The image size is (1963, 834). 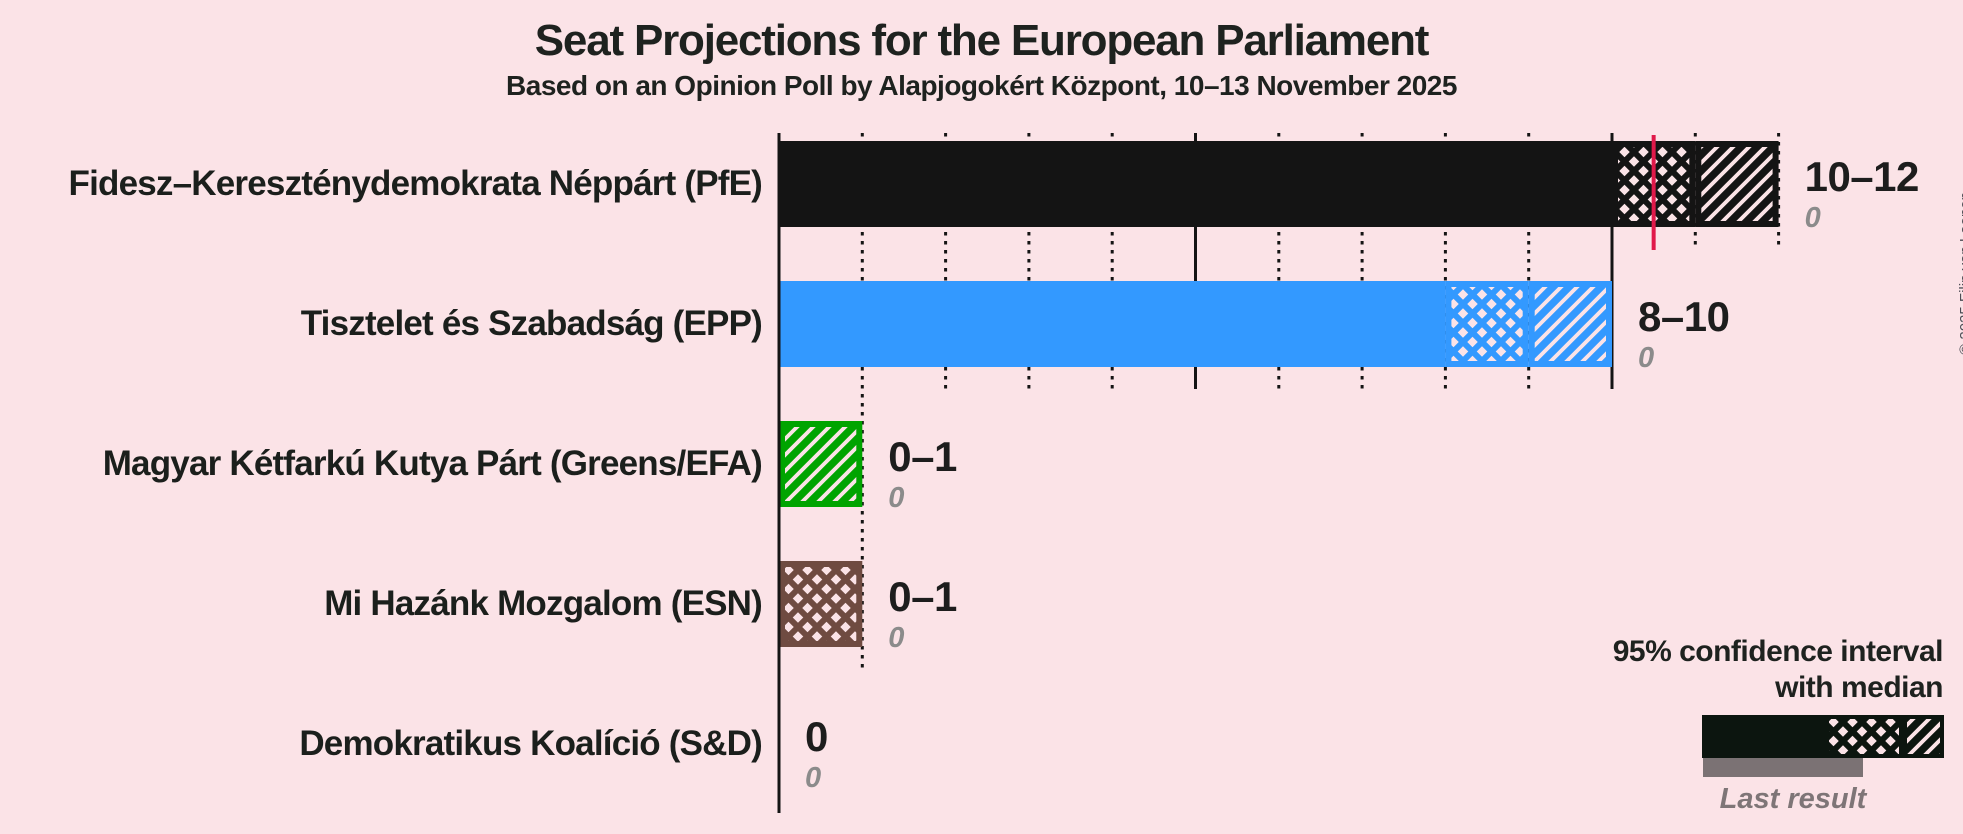 What do you see at coordinates (1783, 767) in the screenshot?
I see `legend-last-result-bar` at bounding box center [1783, 767].